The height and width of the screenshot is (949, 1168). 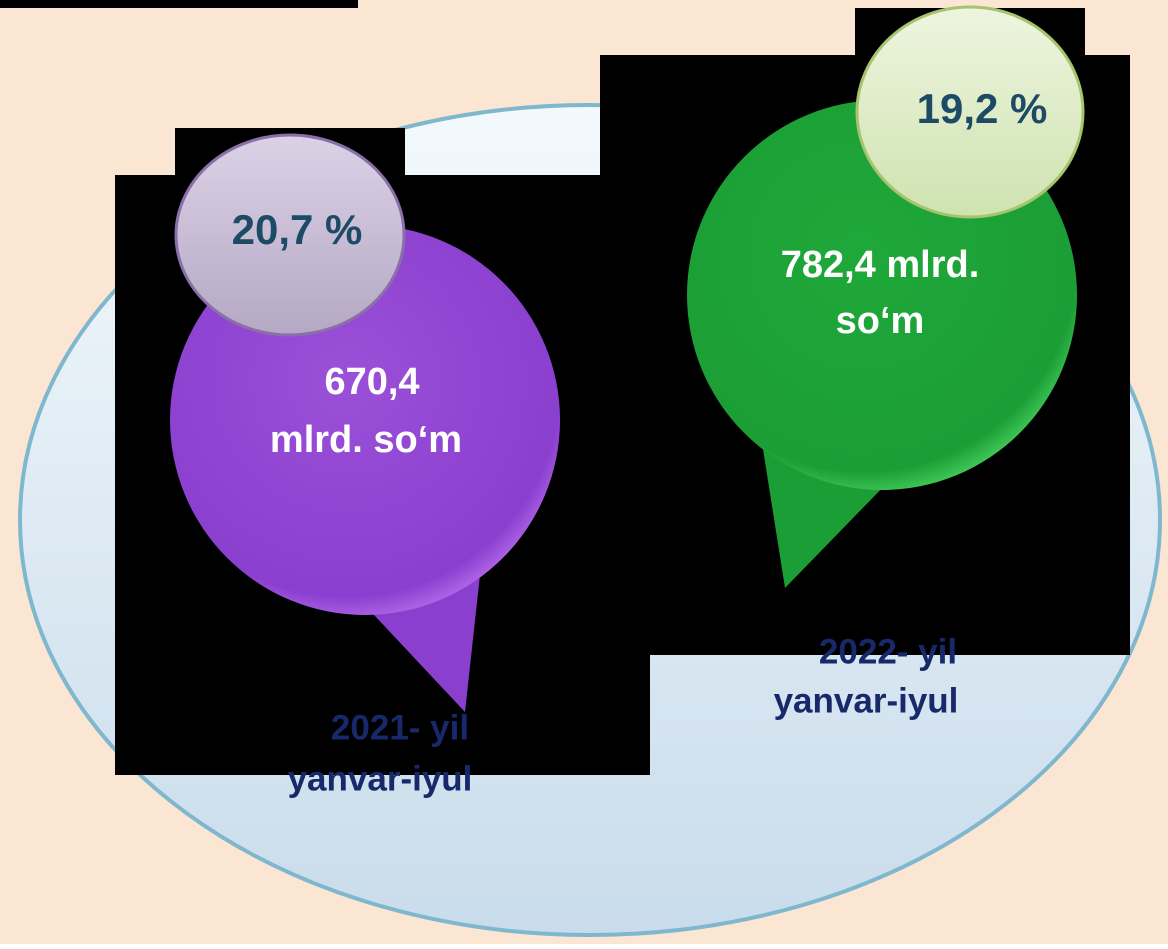 I want to click on period: 2021- yil, so click(x=400, y=727).